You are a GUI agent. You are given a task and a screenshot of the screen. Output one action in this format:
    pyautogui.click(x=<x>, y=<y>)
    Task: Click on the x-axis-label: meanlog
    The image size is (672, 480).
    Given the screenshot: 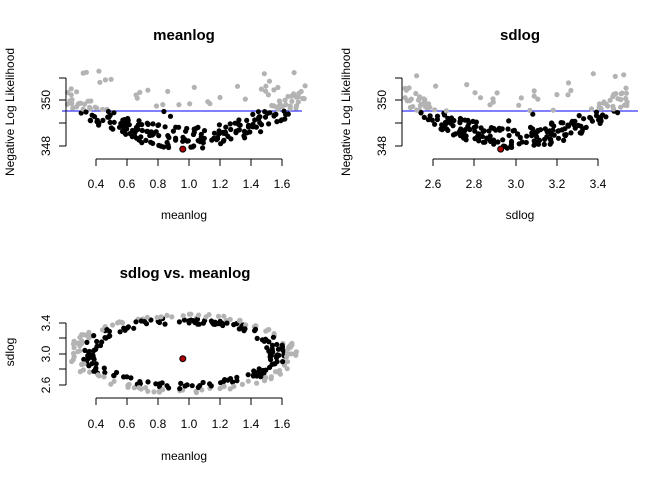 What is the action you would take?
    pyautogui.click(x=184, y=456)
    